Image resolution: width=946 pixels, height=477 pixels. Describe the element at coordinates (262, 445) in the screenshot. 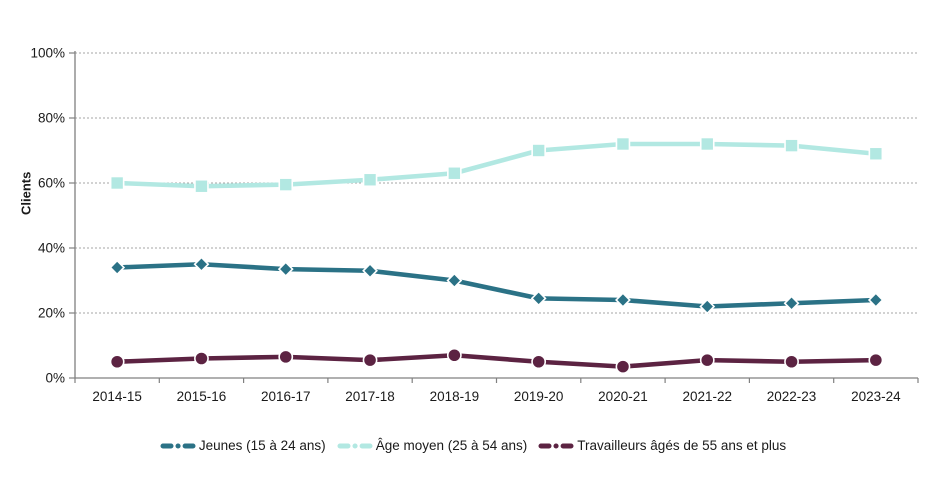

I see `legend-label: Jeunes (15 à 24 ans)` at that location.